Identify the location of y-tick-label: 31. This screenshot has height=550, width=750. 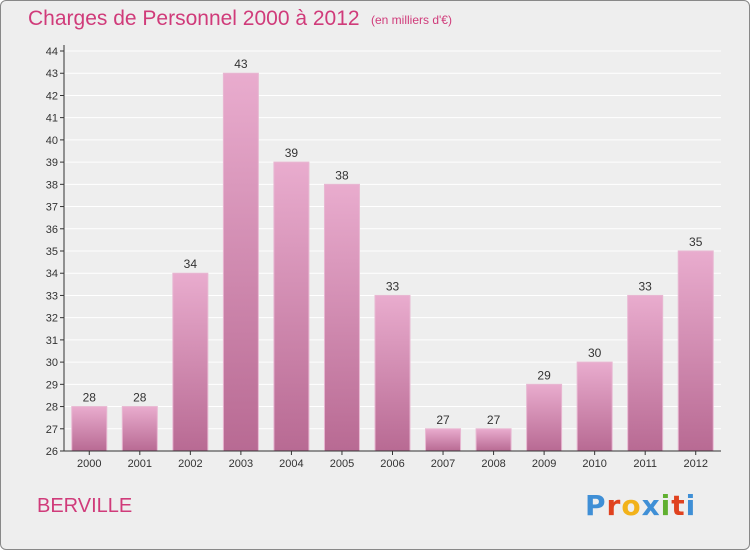
(52, 341).